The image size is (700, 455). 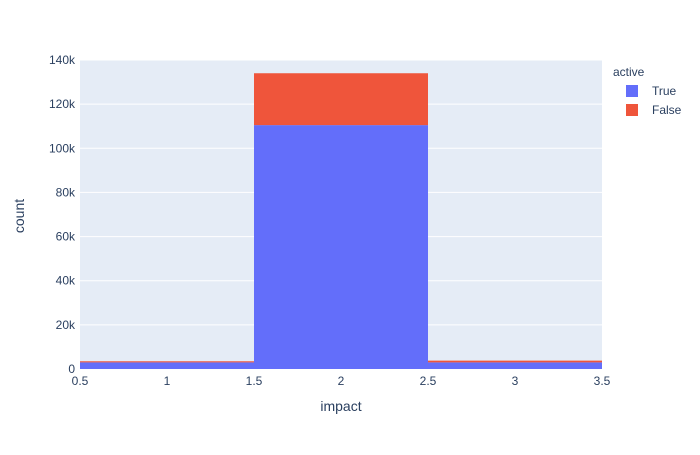 What do you see at coordinates (62, 214) in the screenshot?
I see `y-axis-ticks: 0 20k 40k 60k 80k 100k 120k 140k` at bounding box center [62, 214].